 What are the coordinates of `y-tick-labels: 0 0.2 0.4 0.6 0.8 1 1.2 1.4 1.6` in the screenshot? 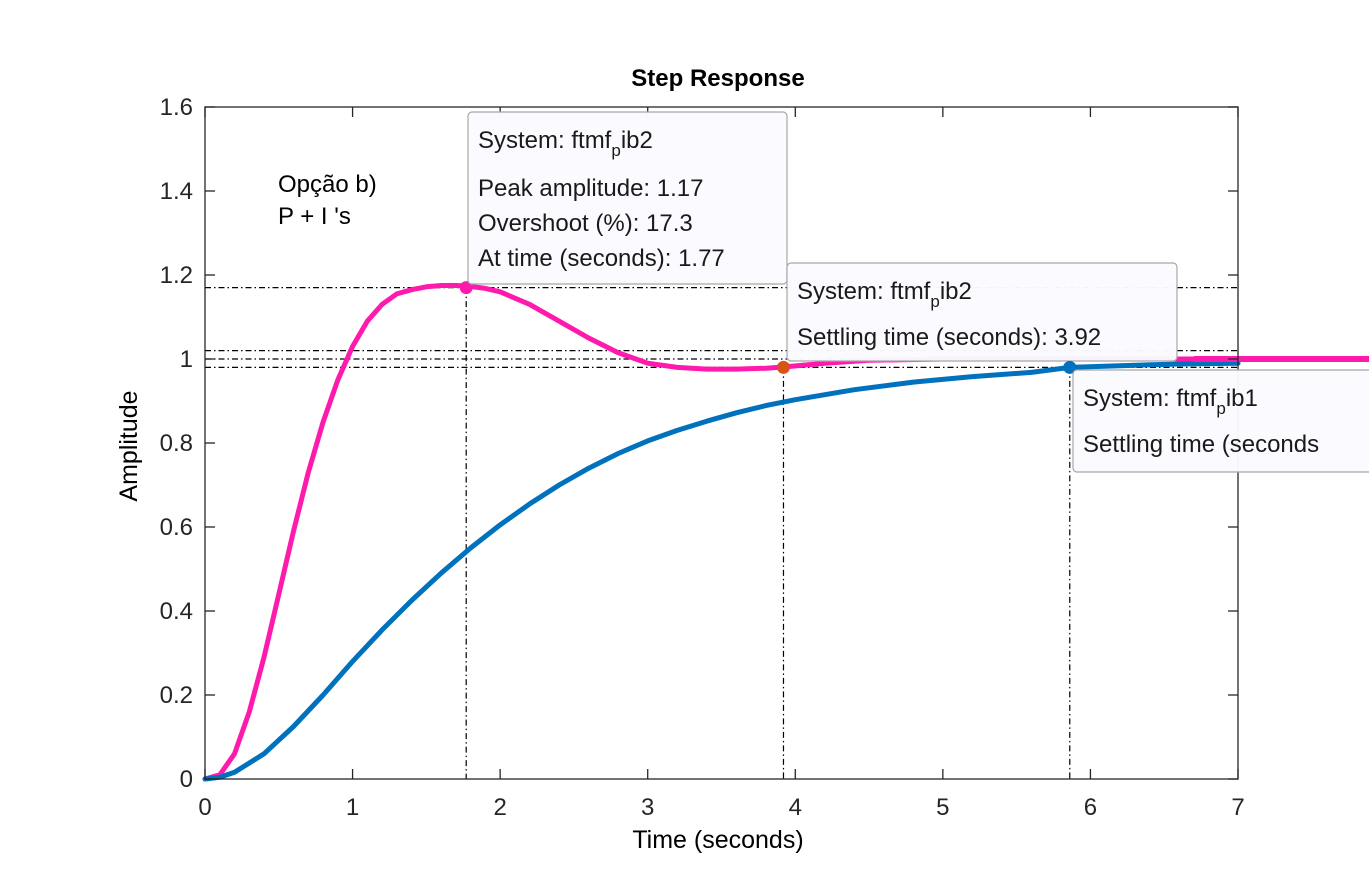 It's located at (176, 443).